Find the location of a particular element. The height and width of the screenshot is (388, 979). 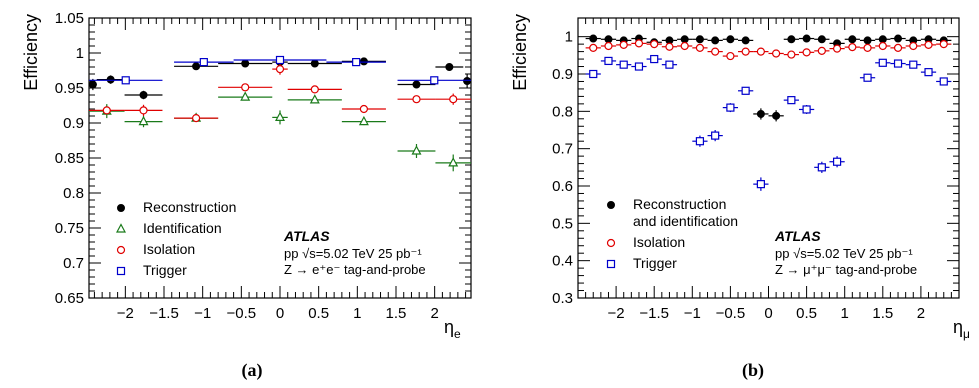

y-tick-label: 0.65 is located at coordinates (69, 298).